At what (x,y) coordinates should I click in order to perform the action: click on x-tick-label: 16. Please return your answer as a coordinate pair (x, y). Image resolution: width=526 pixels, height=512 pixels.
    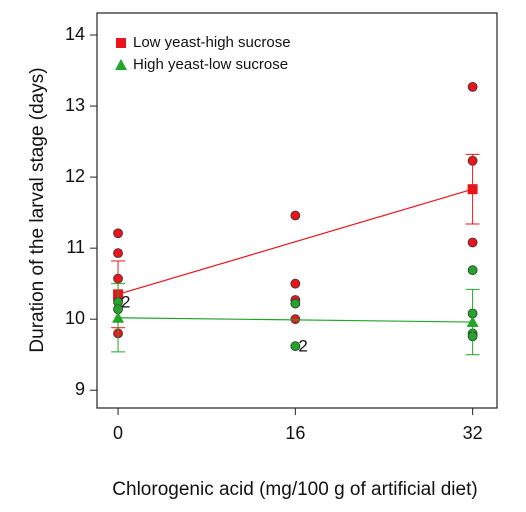
    Looking at the image, I should click on (295, 433).